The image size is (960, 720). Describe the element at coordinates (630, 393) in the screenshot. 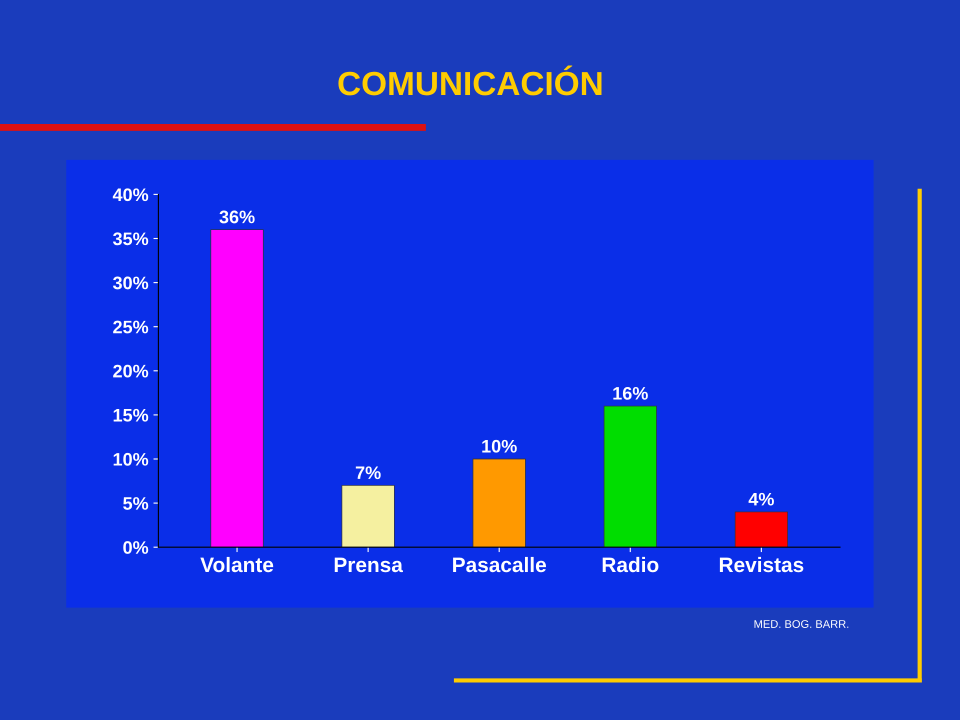

I see `data-label: 16%` at that location.